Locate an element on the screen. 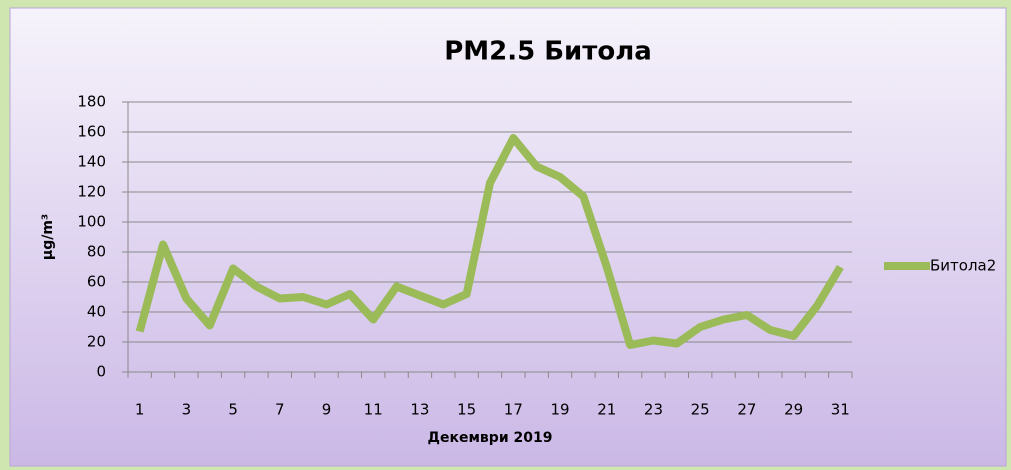 This screenshot has height=470, width=1011. x-tick-label: 19 is located at coordinates (560, 410).